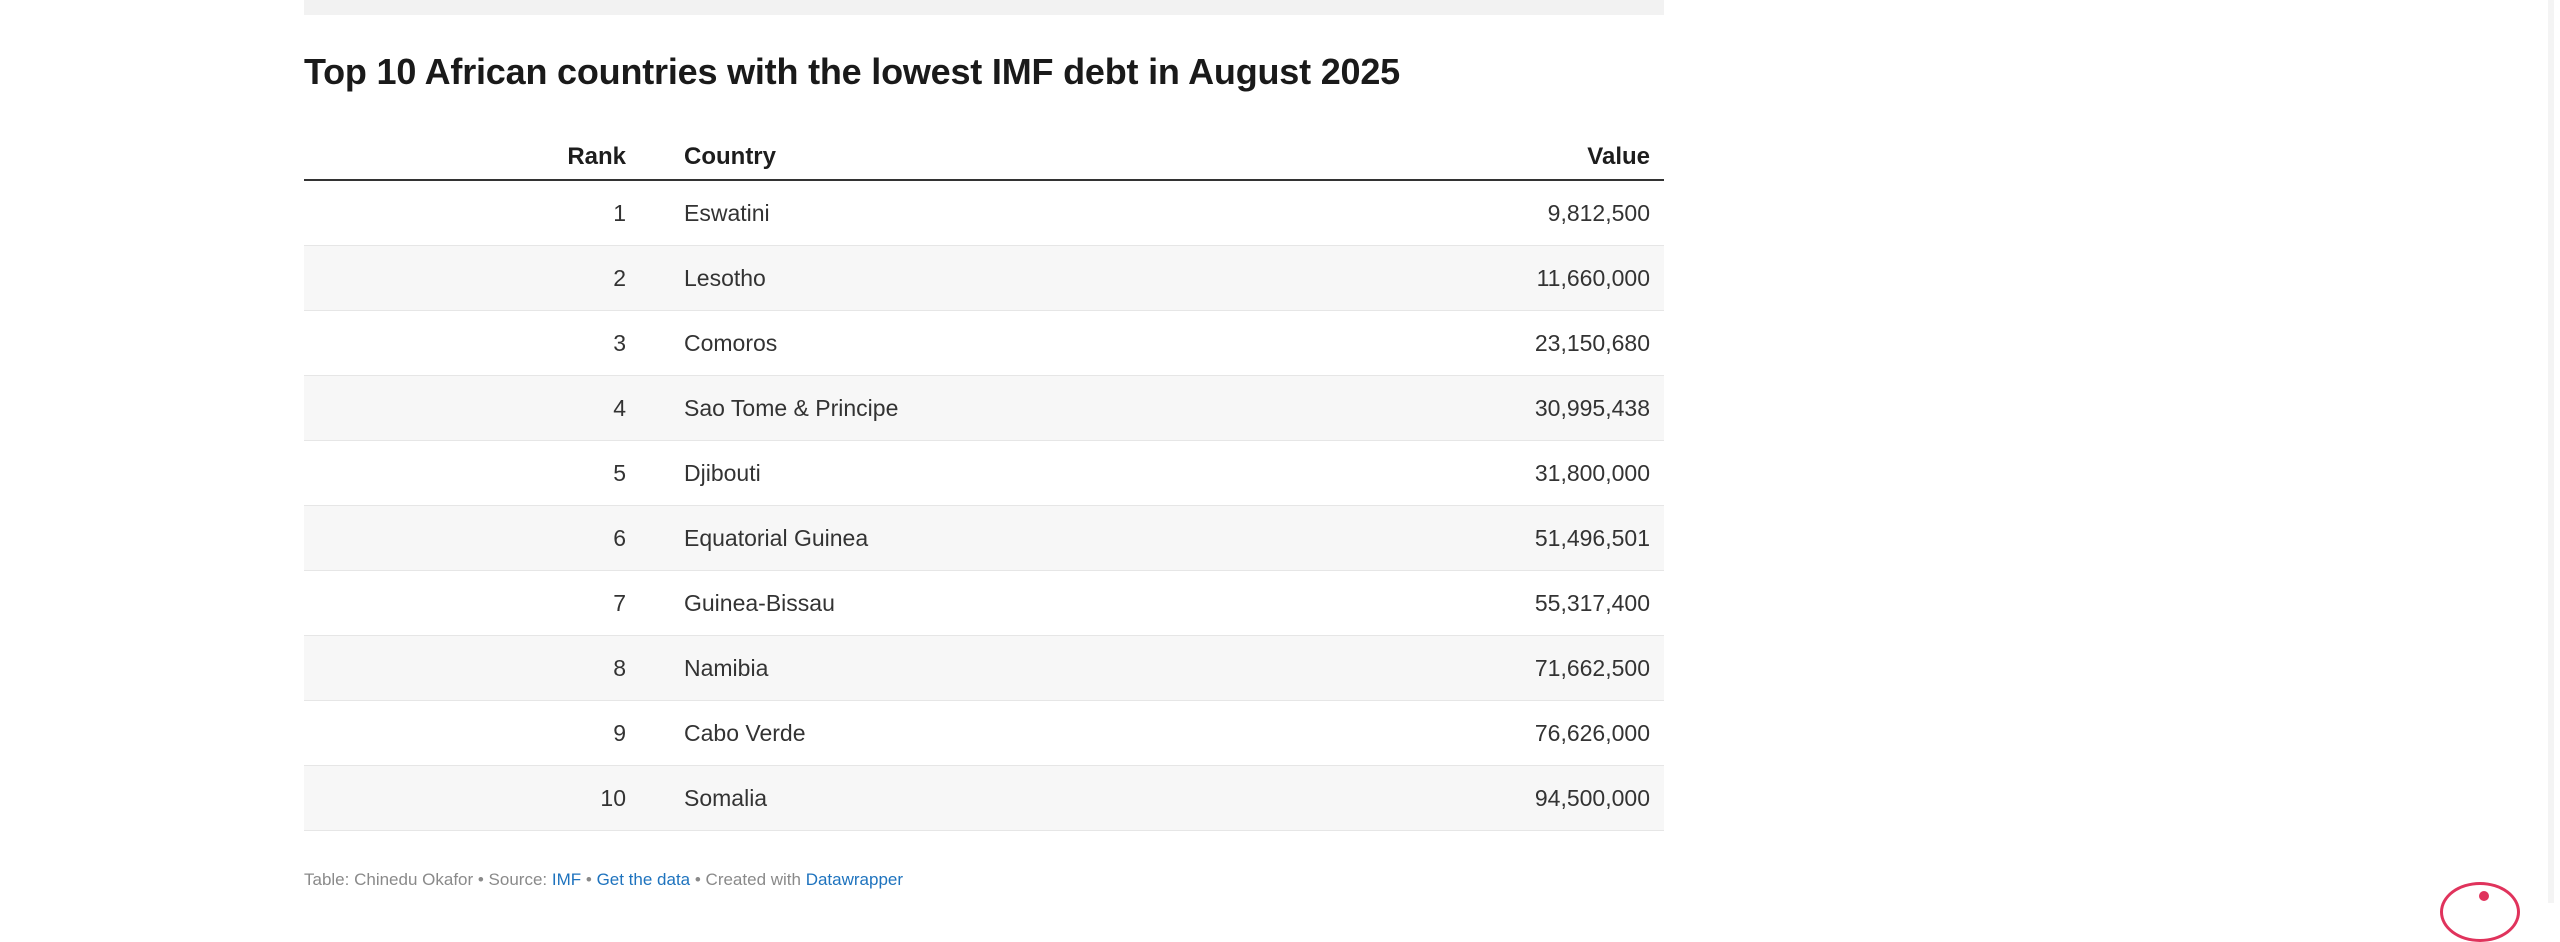 This screenshot has height=942, width=2560. I want to click on table-row: 10 Somalia 94,500,000, so click(984, 798).